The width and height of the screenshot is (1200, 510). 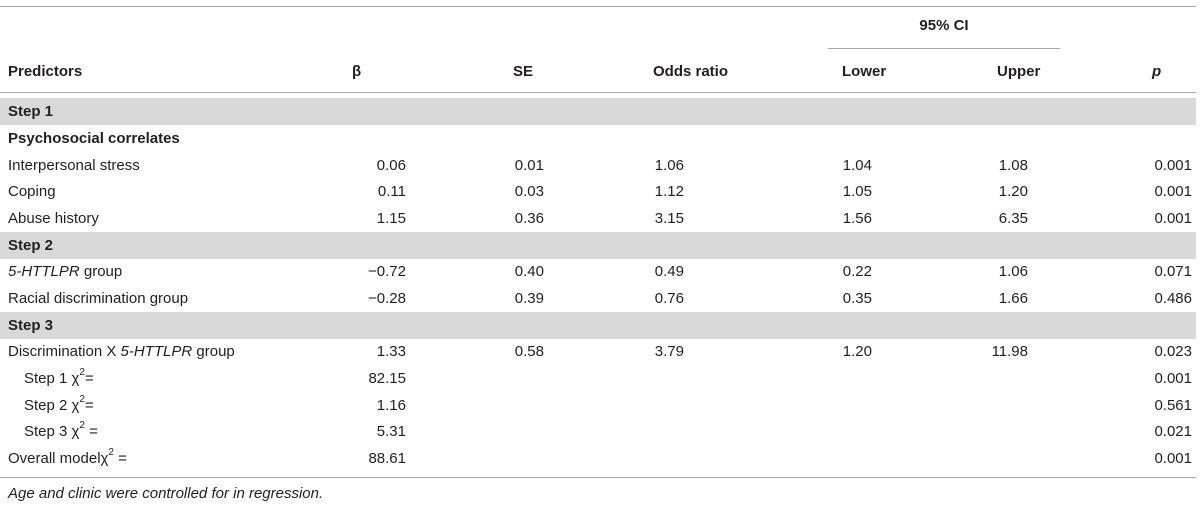 What do you see at coordinates (669, 351) in the screenshot?
I see `cell-odds-ratio: 3.79` at bounding box center [669, 351].